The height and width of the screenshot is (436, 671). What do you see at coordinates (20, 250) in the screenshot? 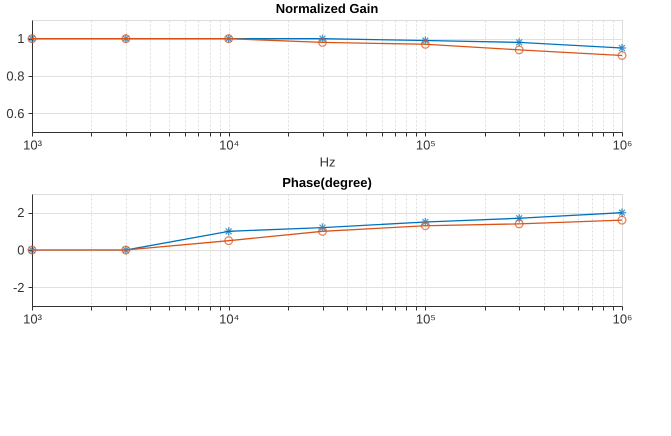
I see `y-tick-label: 0` at bounding box center [20, 250].